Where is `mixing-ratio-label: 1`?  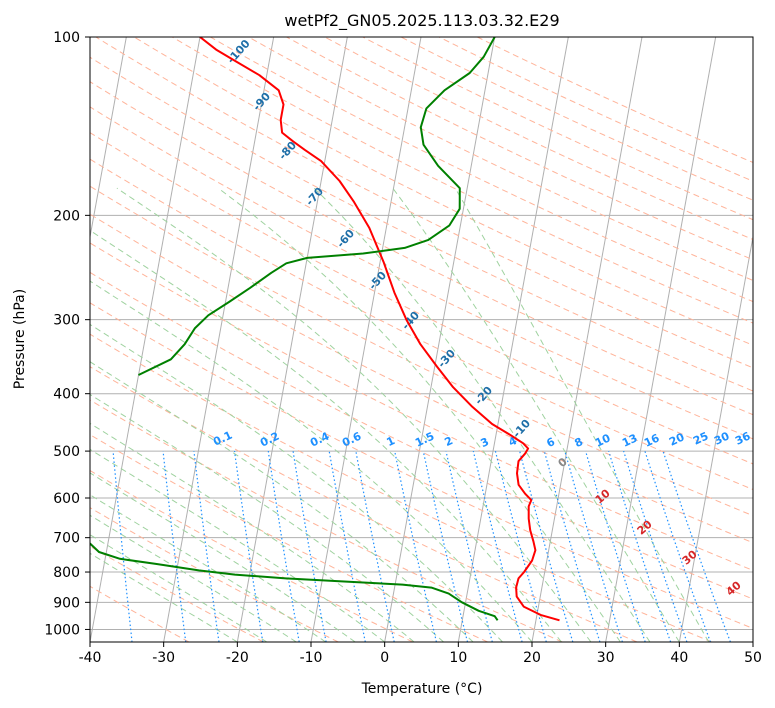 mixing-ratio-label: 1 is located at coordinates (391, 441).